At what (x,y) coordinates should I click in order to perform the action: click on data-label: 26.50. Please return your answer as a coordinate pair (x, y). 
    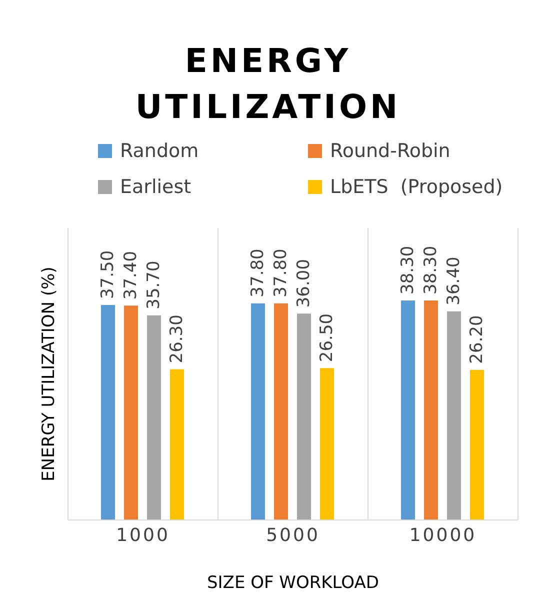
    Looking at the image, I should click on (327, 337).